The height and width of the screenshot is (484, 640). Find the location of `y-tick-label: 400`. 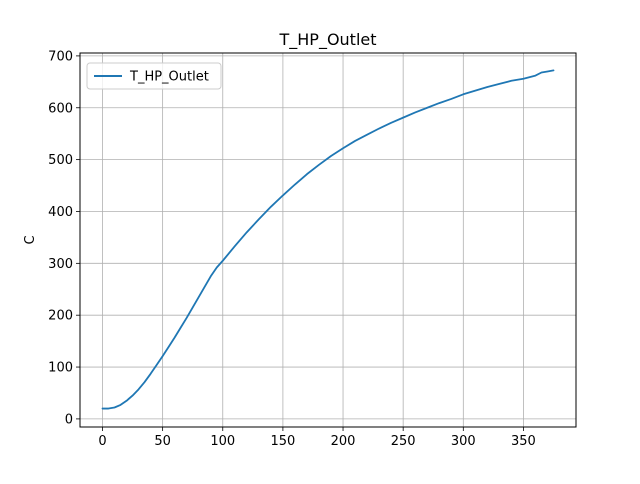

y-tick-label: 400 is located at coordinates (60, 212).